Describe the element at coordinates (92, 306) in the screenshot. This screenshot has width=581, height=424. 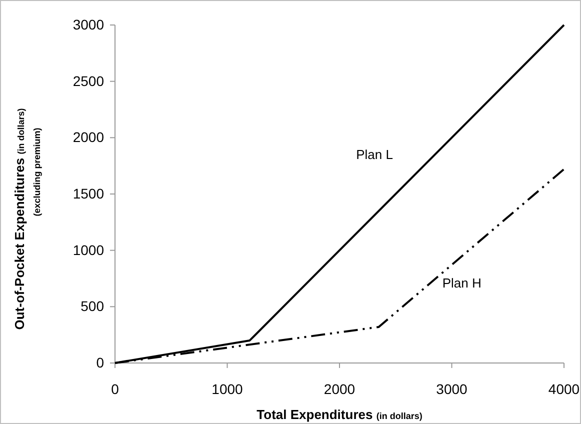
I see `y-tick-label: 500` at that location.